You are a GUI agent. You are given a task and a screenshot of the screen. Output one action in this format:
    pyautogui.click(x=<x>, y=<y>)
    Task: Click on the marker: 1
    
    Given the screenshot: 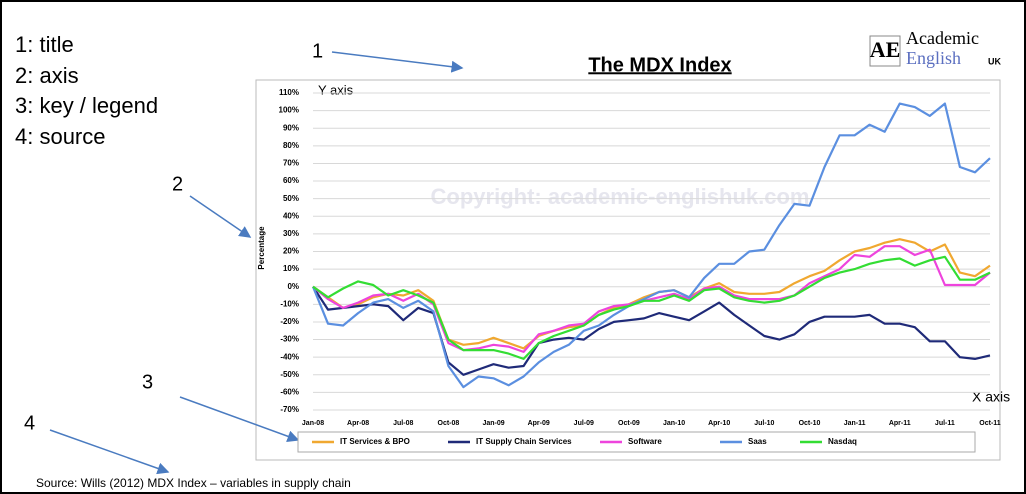 What is the action you would take?
    pyautogui.click(x=317, y=51)
    